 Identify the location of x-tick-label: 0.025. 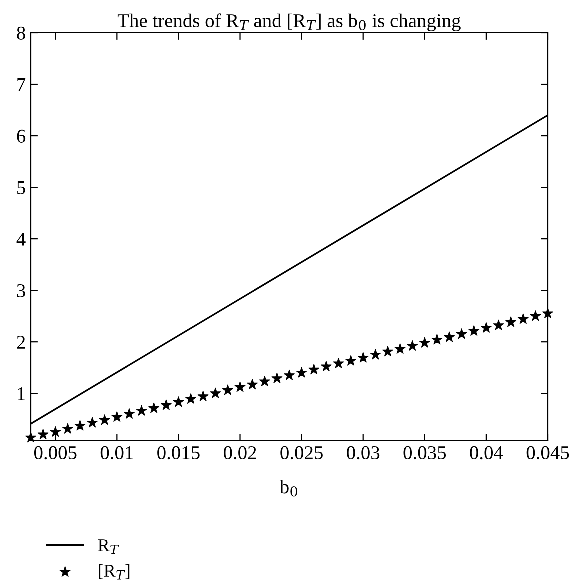
(301, 453).